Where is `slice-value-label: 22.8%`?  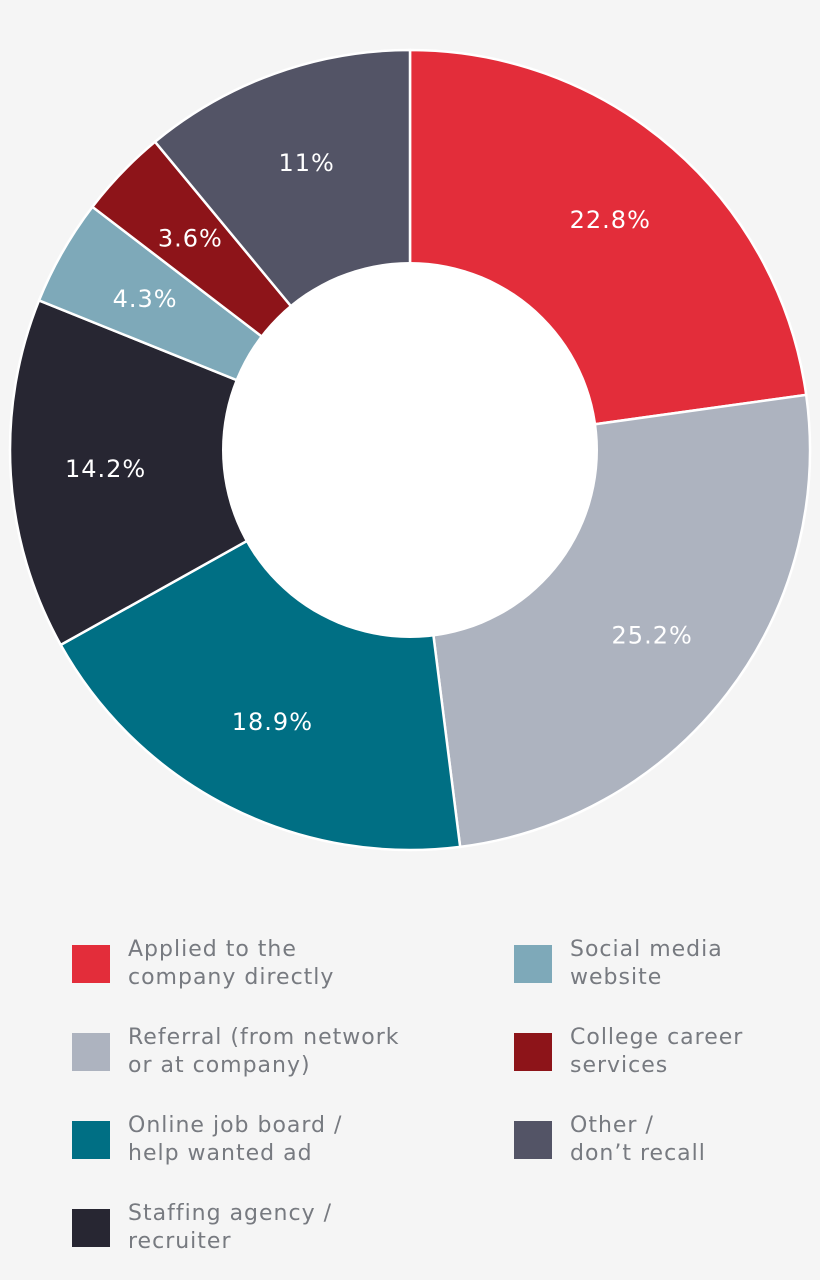 slice-value-label: 22.8% is located at coordinates (610, 220).